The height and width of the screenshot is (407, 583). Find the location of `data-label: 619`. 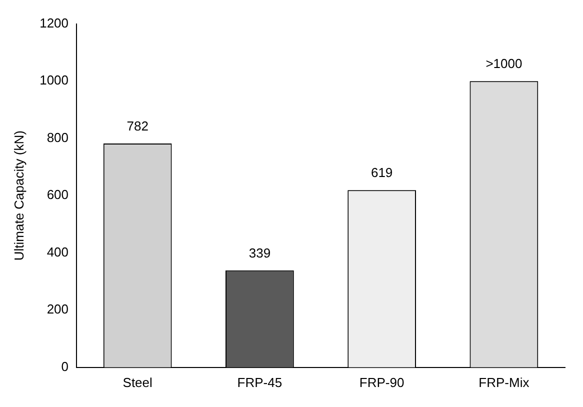

data-label: 619 is located at coordinates (381, 172).